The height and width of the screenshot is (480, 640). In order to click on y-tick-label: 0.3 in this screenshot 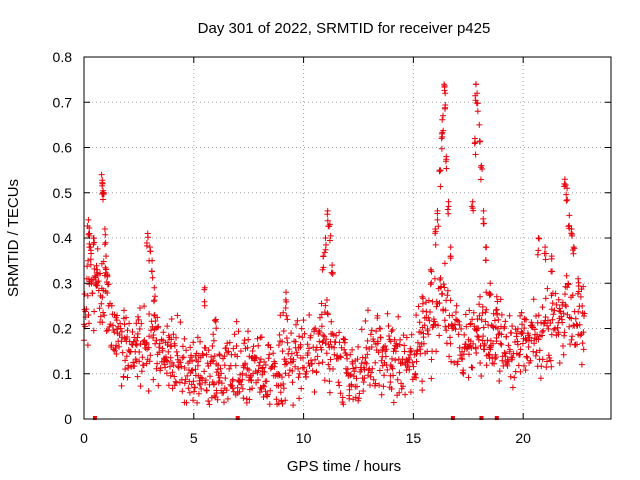, I will do `click(63, 283)`.